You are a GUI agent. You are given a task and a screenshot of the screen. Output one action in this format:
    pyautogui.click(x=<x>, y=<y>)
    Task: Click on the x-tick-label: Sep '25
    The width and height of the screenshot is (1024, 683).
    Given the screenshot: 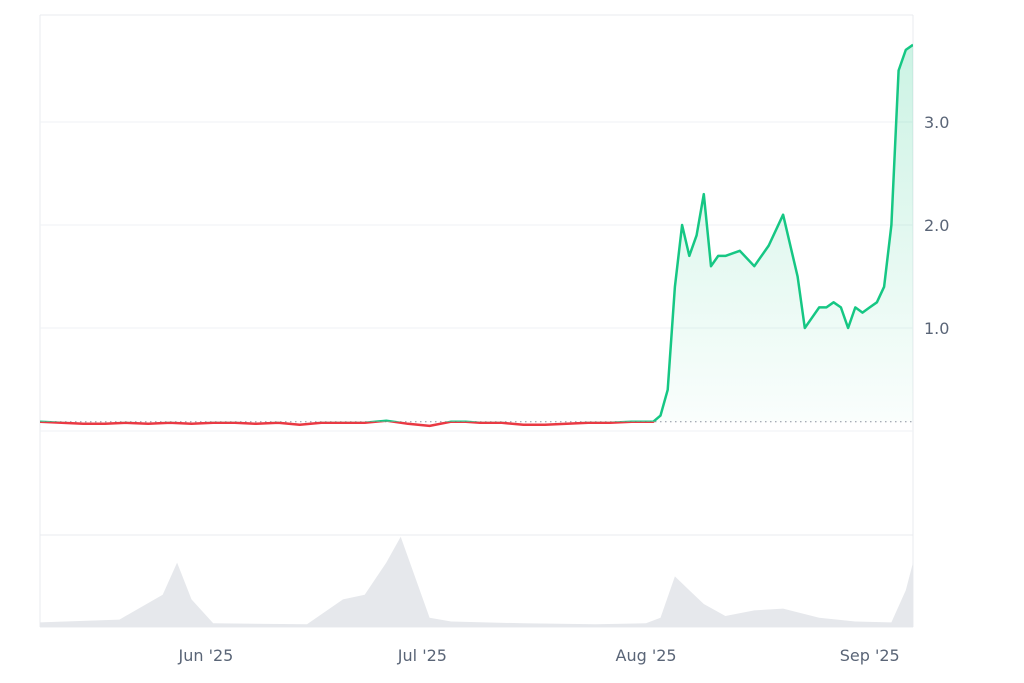 What is the action you would take?
    pyautogui.click(x=870, y=655)
    